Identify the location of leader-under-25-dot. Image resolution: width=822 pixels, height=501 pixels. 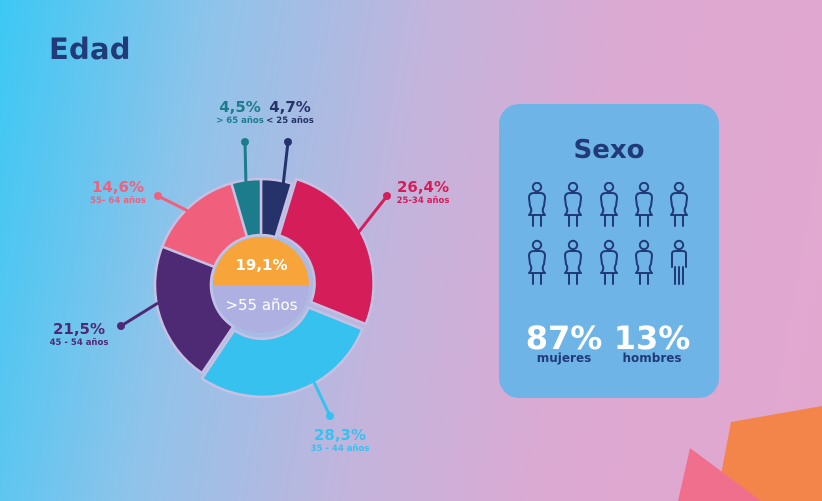
(288, 142).